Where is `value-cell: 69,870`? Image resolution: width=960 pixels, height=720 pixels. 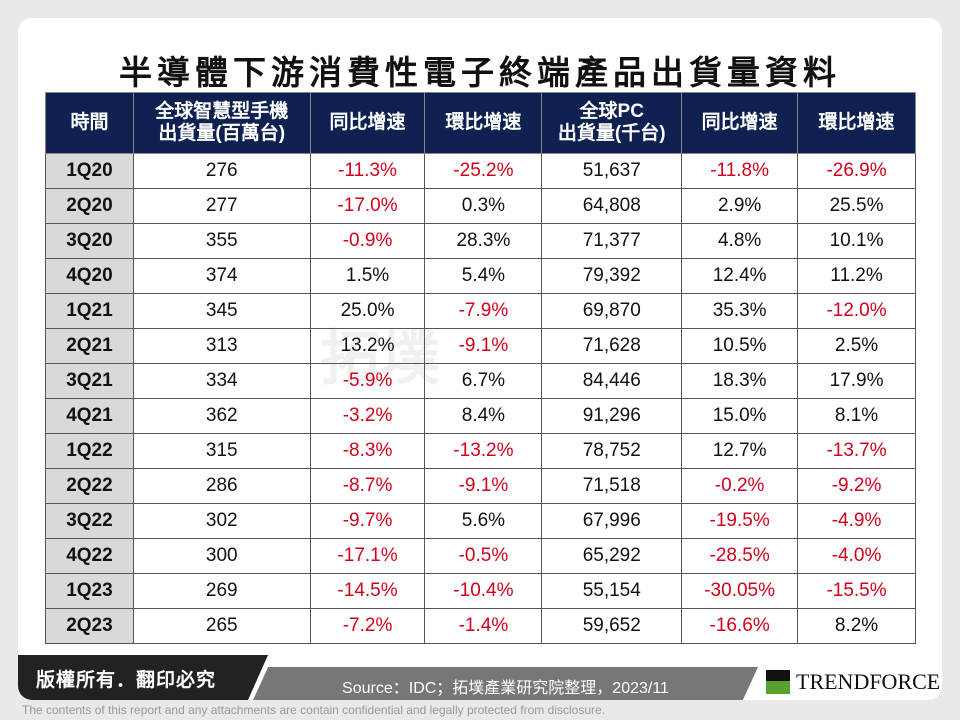
value-cell: 69,870 is located at coordinates (612, 311).